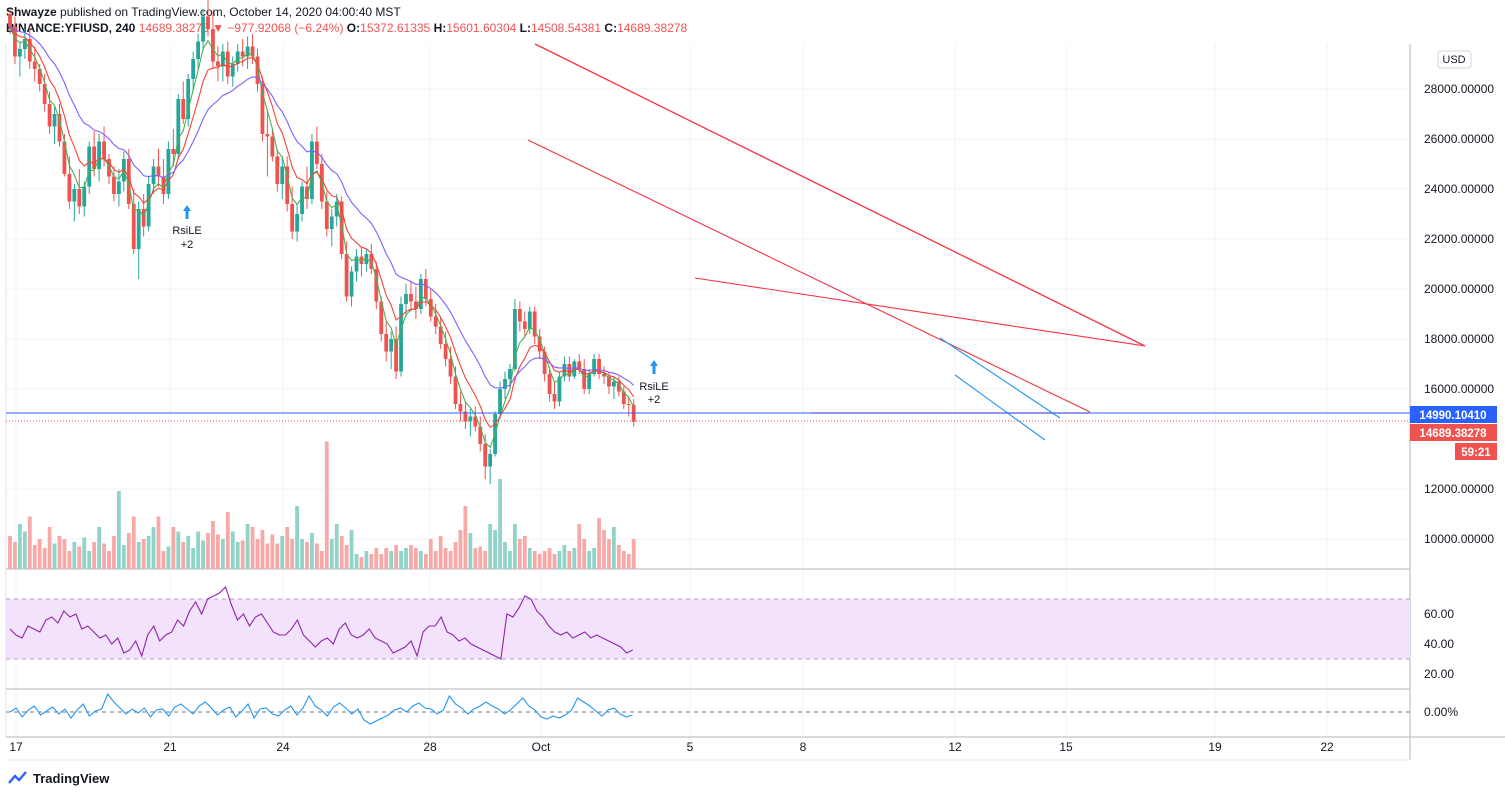 The width and height of the screenshot is (1505, 798). Describe the element at coordinates (654, 400) in the screenshot. I see `signal-count: +2` at that location.